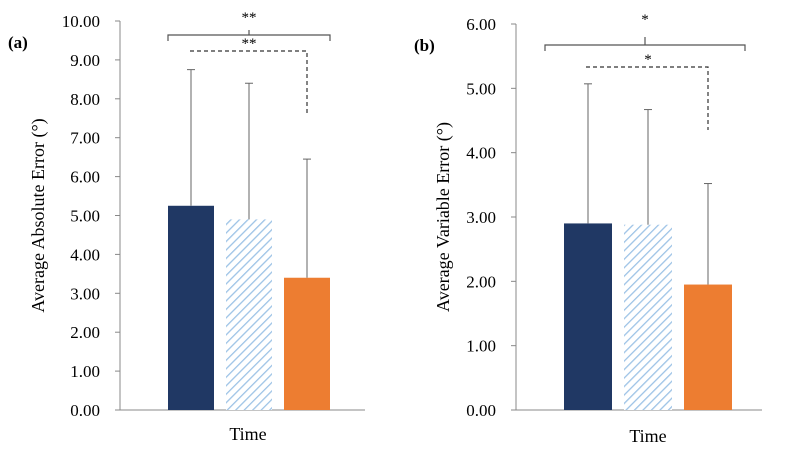 Image resolution: width=801 pixels, height=460 pixels. I want to click on y-tick-label: 10.00, so click(81, 21).